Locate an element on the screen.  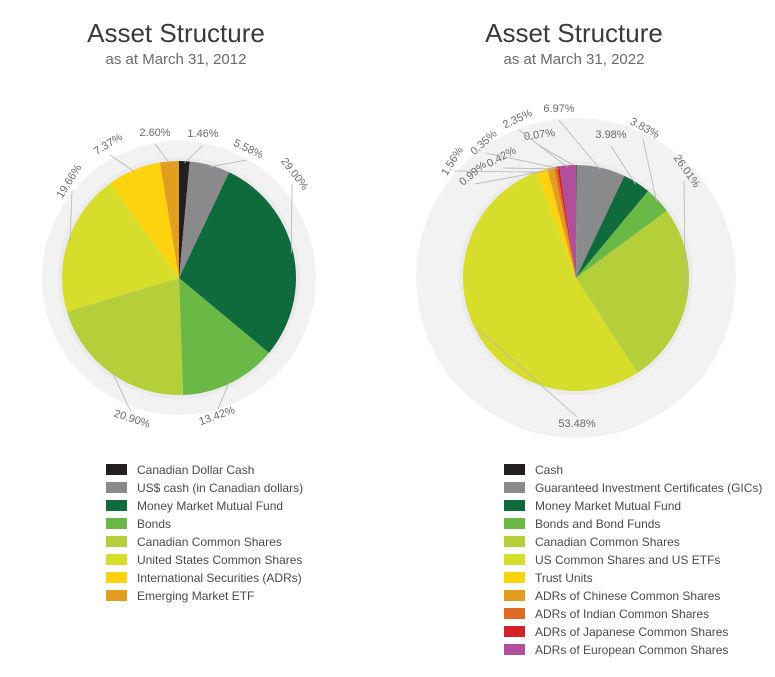
chart-subtitle: as at March 31, 2012 is located at coordinates (176, 59).